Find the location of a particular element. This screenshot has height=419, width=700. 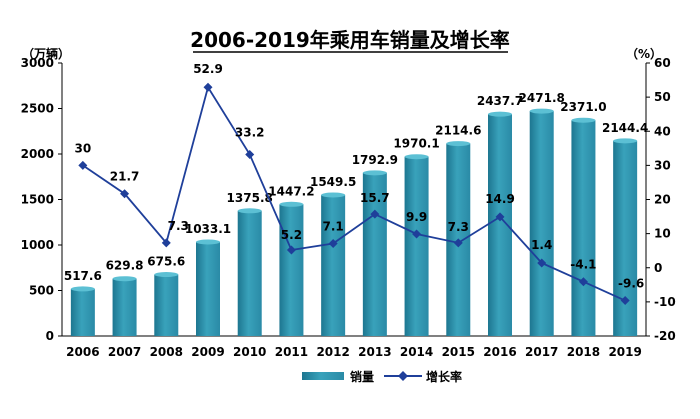

left-tick-label: 2000 is located at coordinates (37, 154).